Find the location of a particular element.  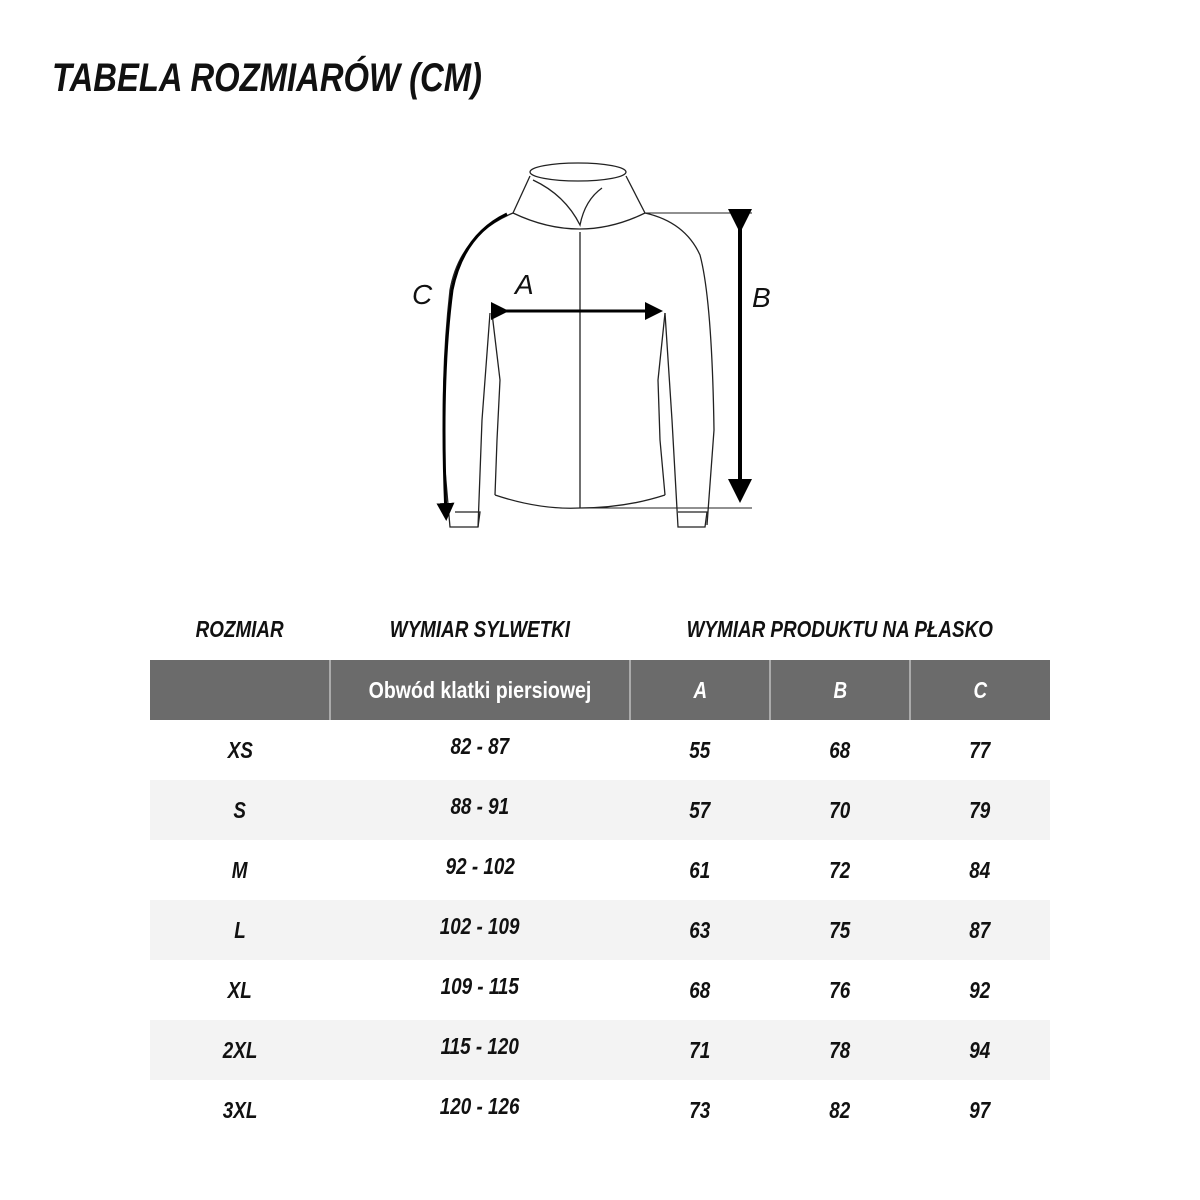

section-header-size: ROZMIAR is located at coordinates (239, 629).